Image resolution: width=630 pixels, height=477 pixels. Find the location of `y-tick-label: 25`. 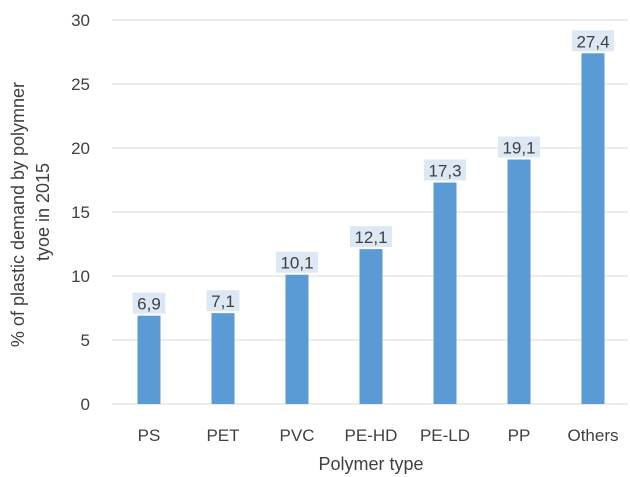

y-tick-label: 25 is located at coordinates (80, 84).